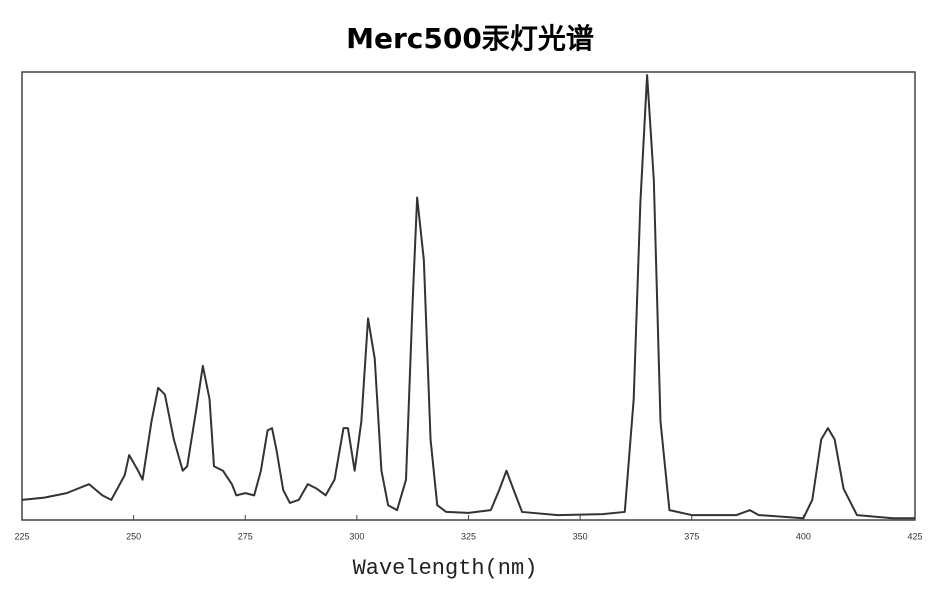 This screenshot has width=935, height=591. I want to click on chart-title: Merc500汞灯光谱, so click(470, 38).